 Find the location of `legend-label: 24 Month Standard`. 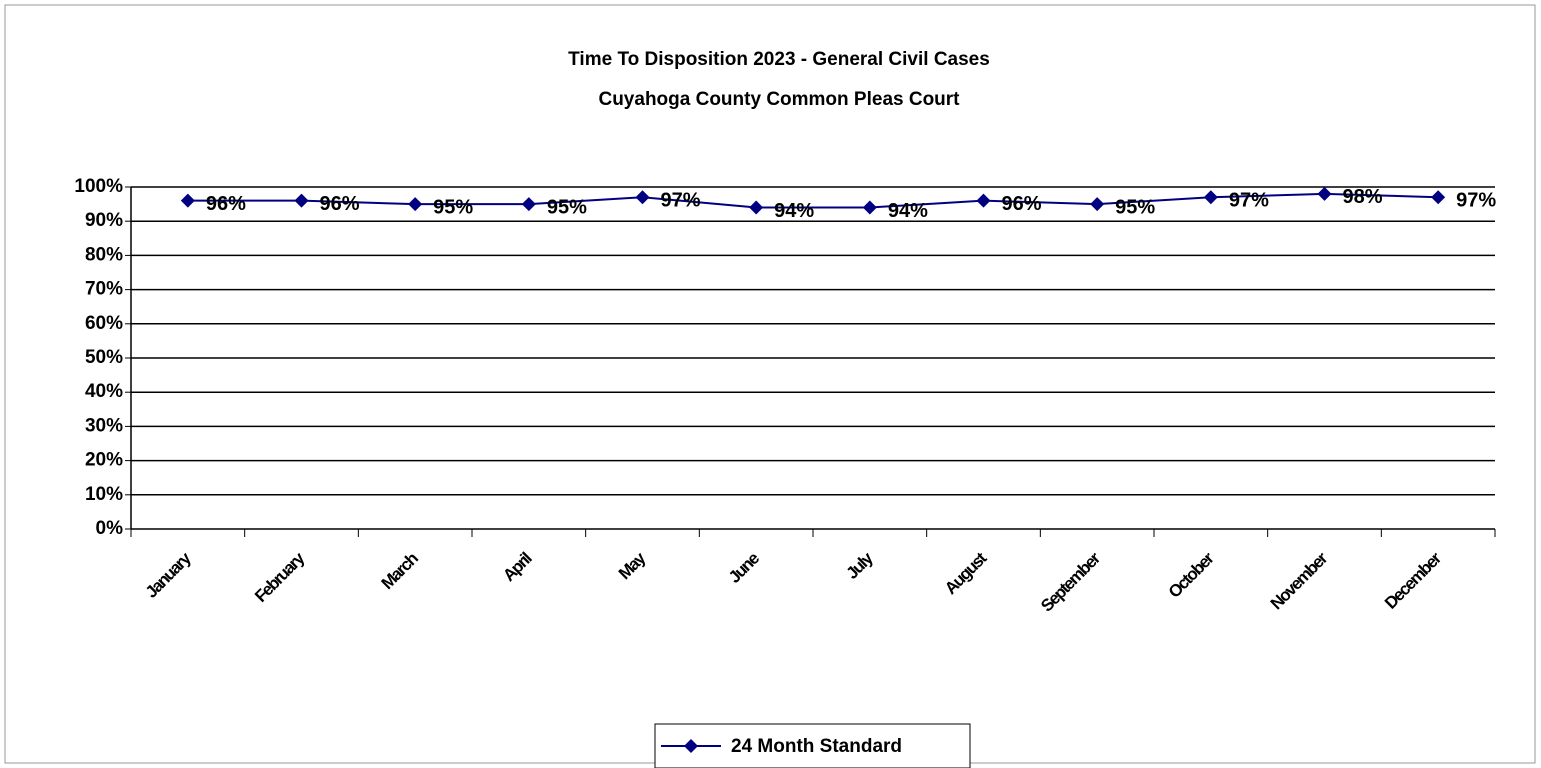

legend-label: 24 Month Standard is located at coordinates (816, 746).